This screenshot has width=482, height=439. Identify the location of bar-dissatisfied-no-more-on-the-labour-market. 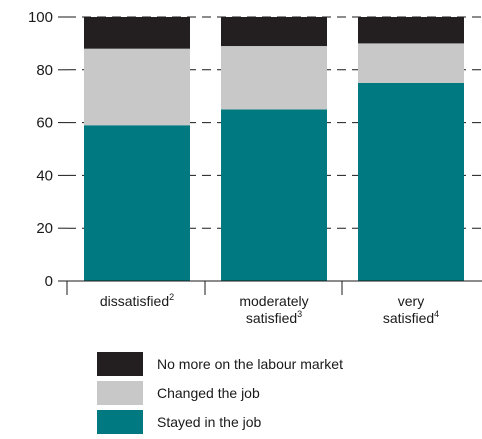
(137, 33).